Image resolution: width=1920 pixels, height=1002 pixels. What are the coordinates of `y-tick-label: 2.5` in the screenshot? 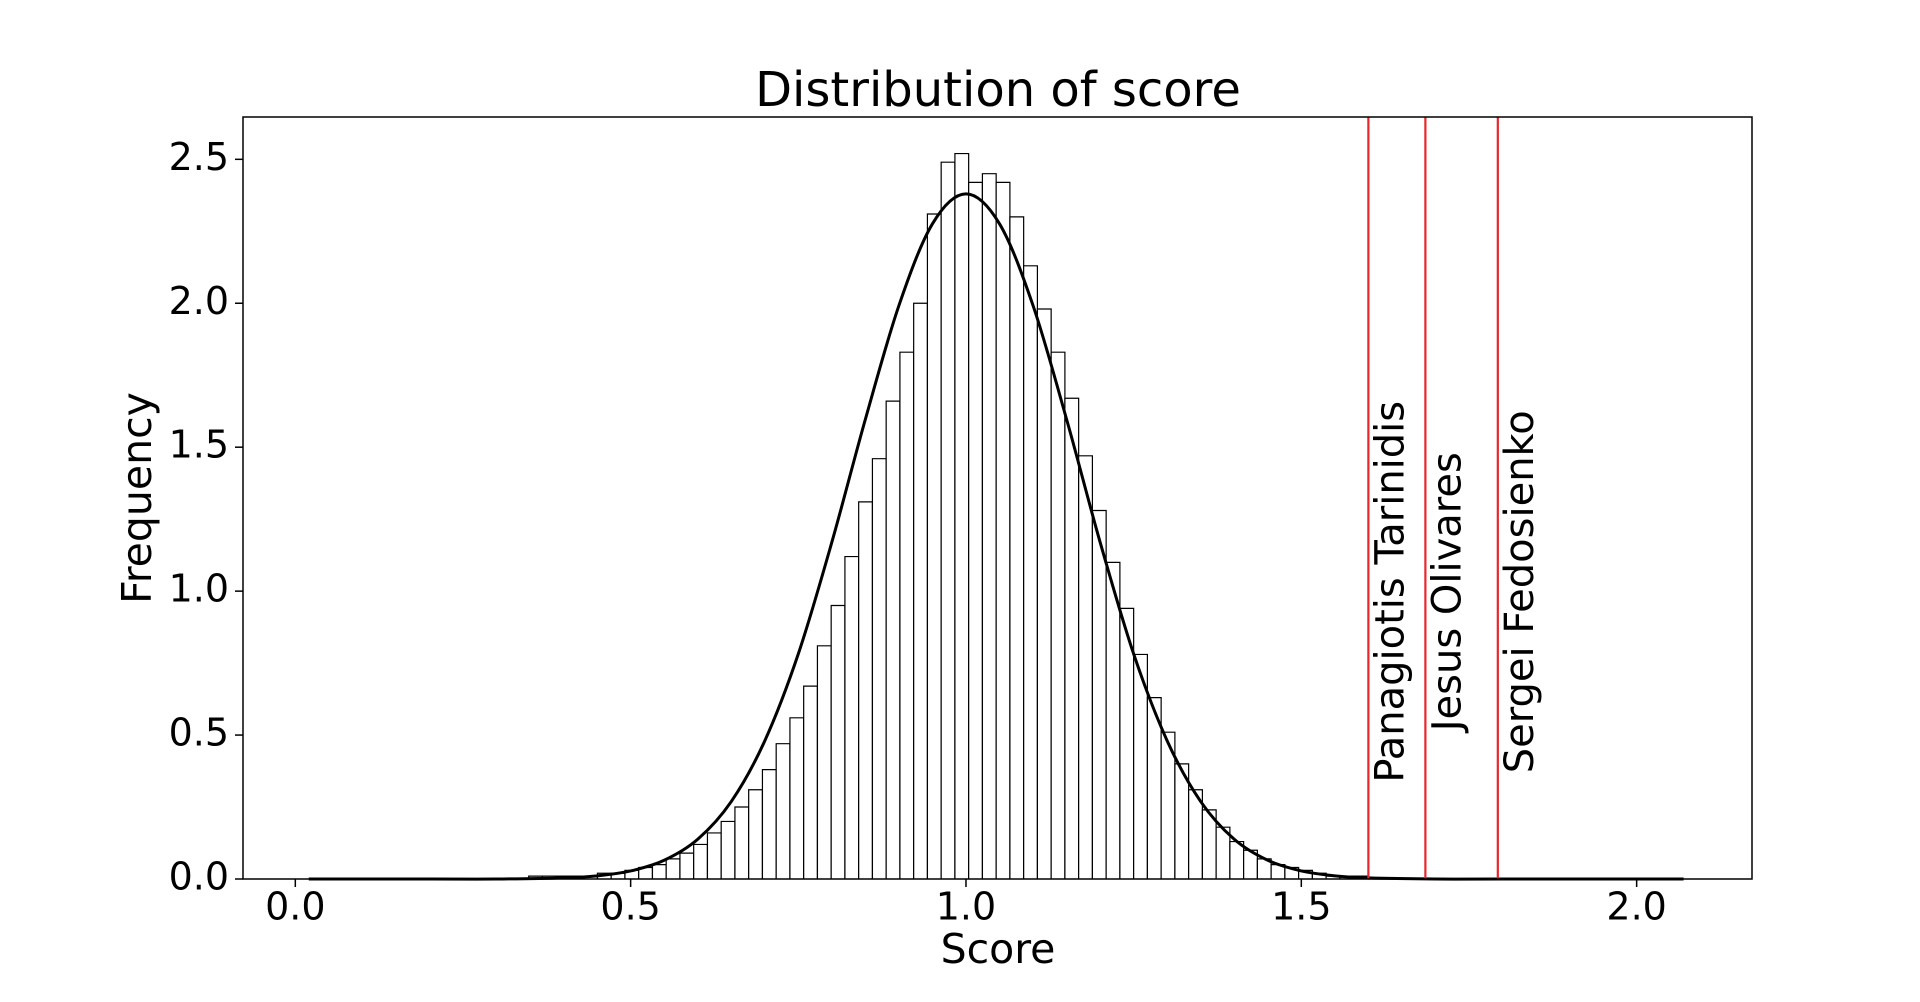 It's located at (199, 157).